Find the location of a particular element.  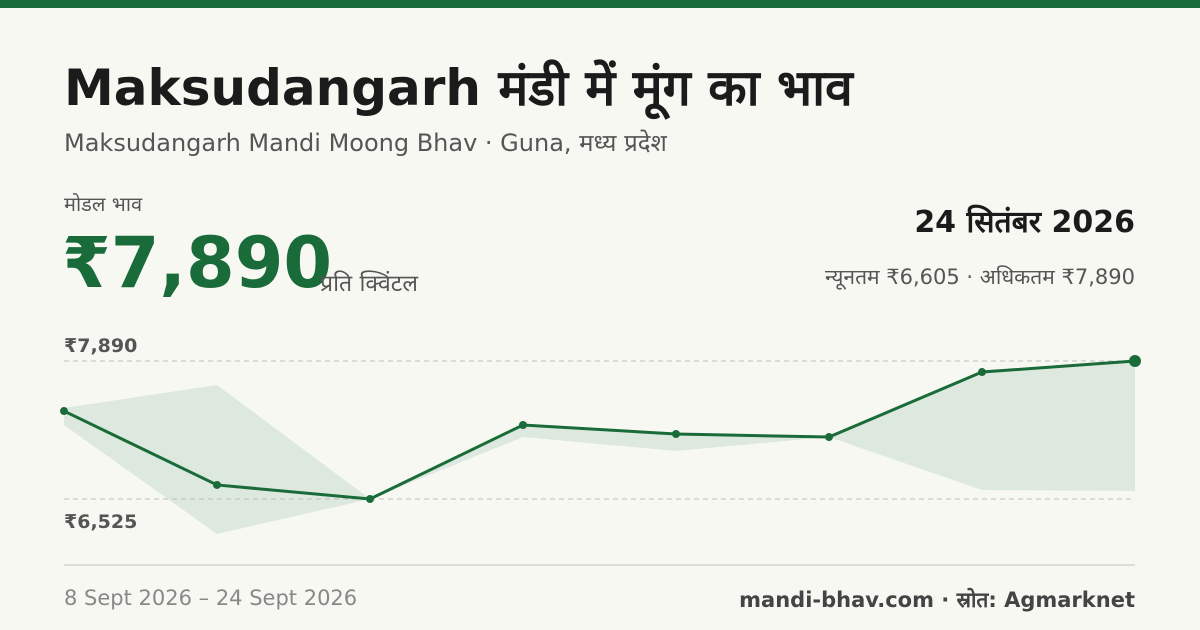

y-tick-label: ₹6,525 is located at coordinates (100, 522).